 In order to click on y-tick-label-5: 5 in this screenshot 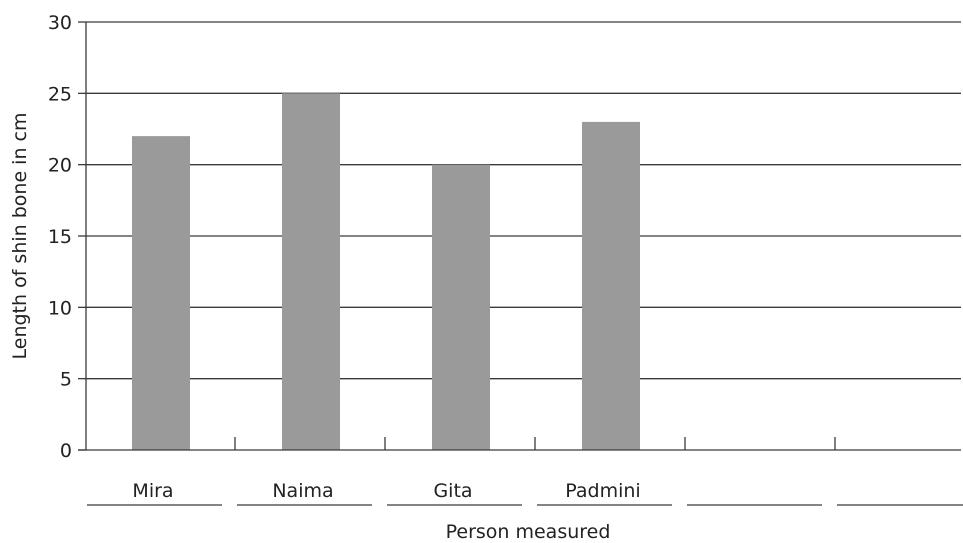, I will do `click(66, 380)`.